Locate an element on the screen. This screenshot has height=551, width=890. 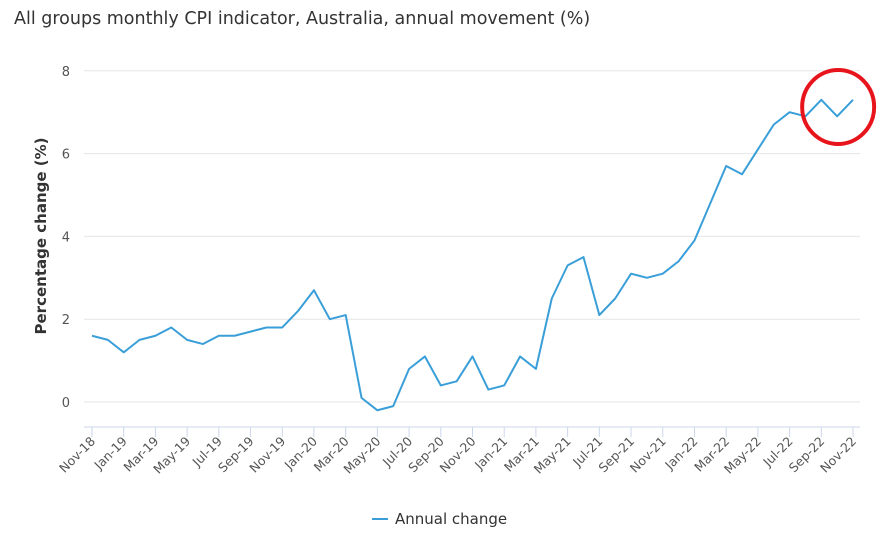
x-tick-label: Nov-21 is located at coordinates (648, 455).